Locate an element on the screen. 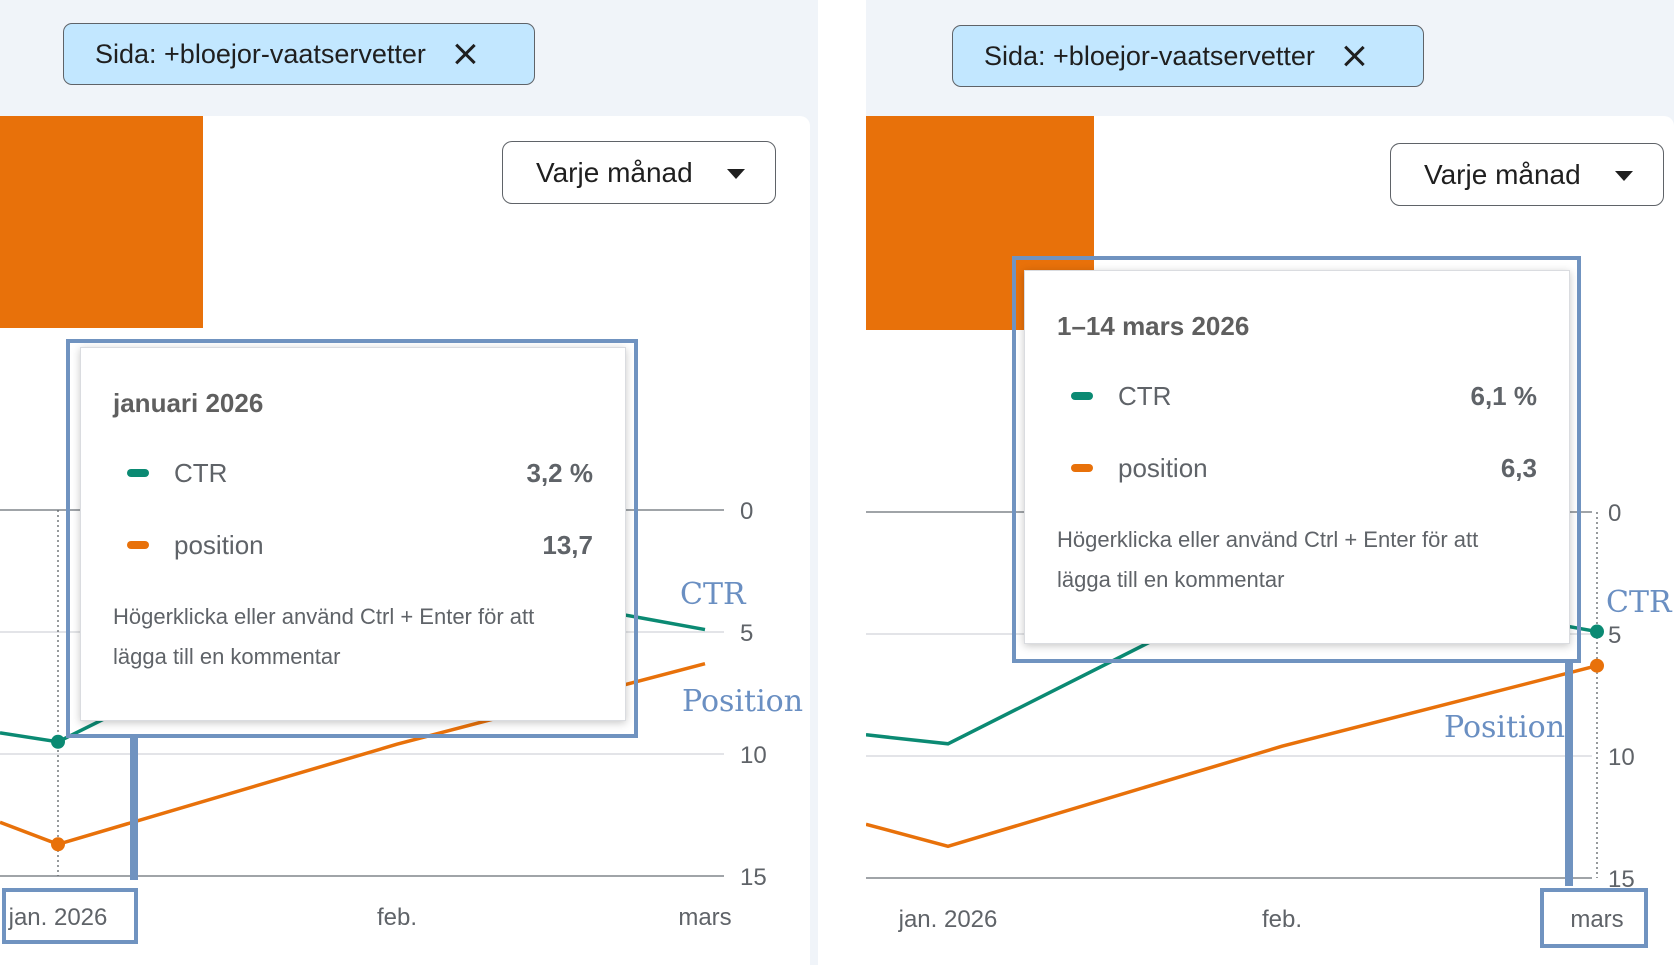 This screenshot has width=1674, height=965. tooltip-title: januari 2026 is located at coordinates (188, 403).